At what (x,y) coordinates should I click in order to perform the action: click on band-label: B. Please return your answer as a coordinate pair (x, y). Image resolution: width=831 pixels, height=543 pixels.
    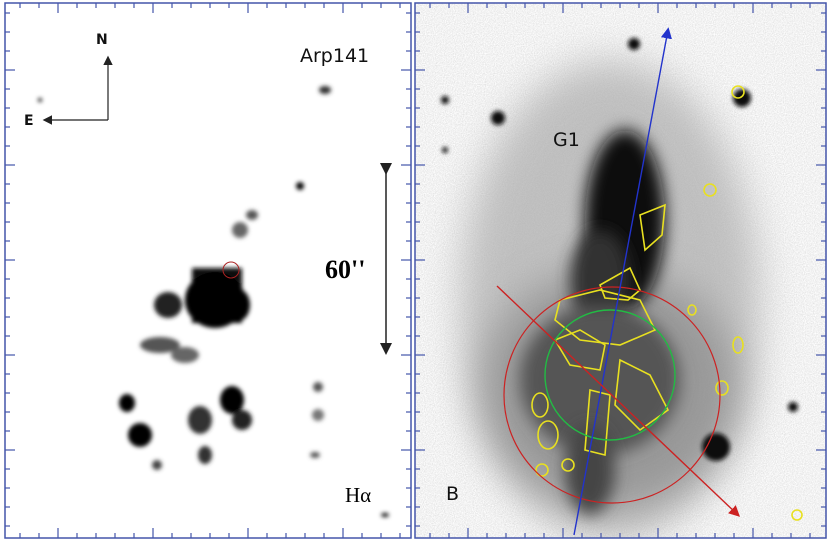
    Looking at the image, I should click on (452, 494).